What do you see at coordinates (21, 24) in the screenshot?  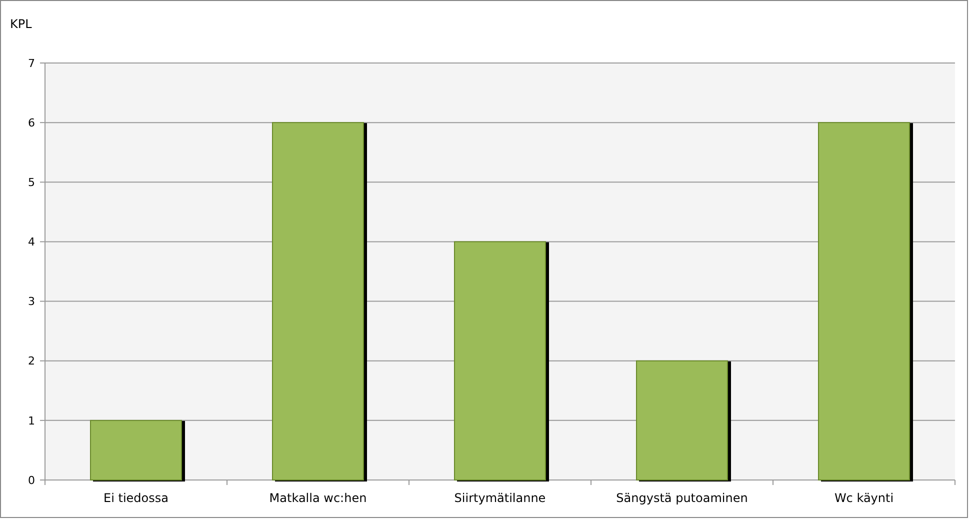 I see `y-axis-title: KPL` at bounding box center [21, 24].